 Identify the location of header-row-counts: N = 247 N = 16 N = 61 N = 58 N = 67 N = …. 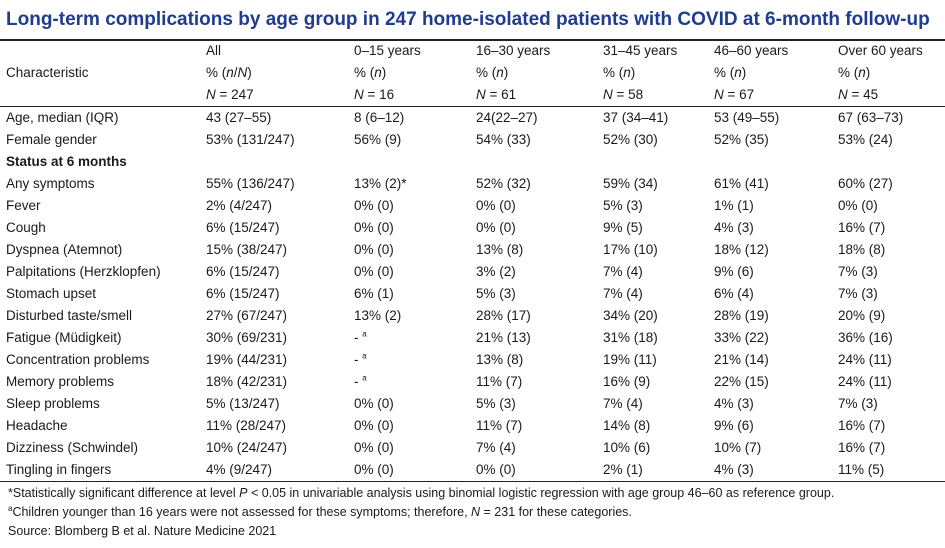
(472, 95).